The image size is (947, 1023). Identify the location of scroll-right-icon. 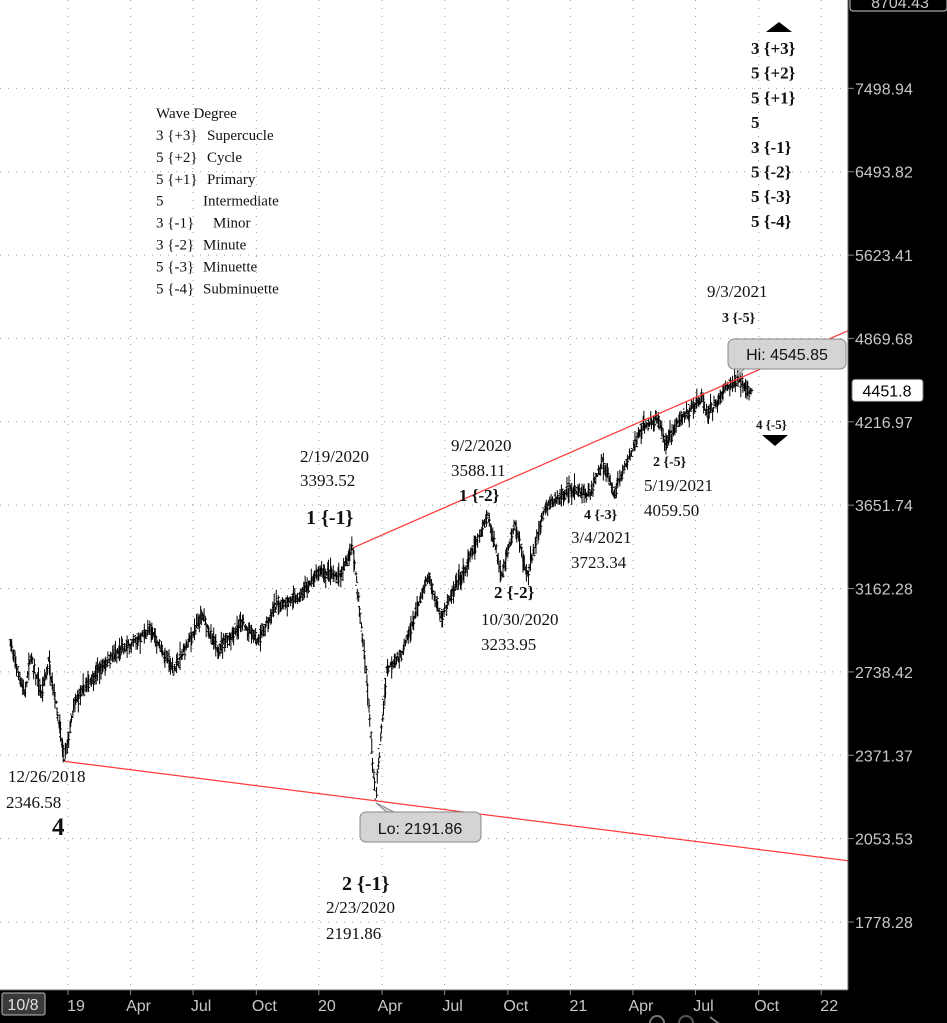
(714, 1019).